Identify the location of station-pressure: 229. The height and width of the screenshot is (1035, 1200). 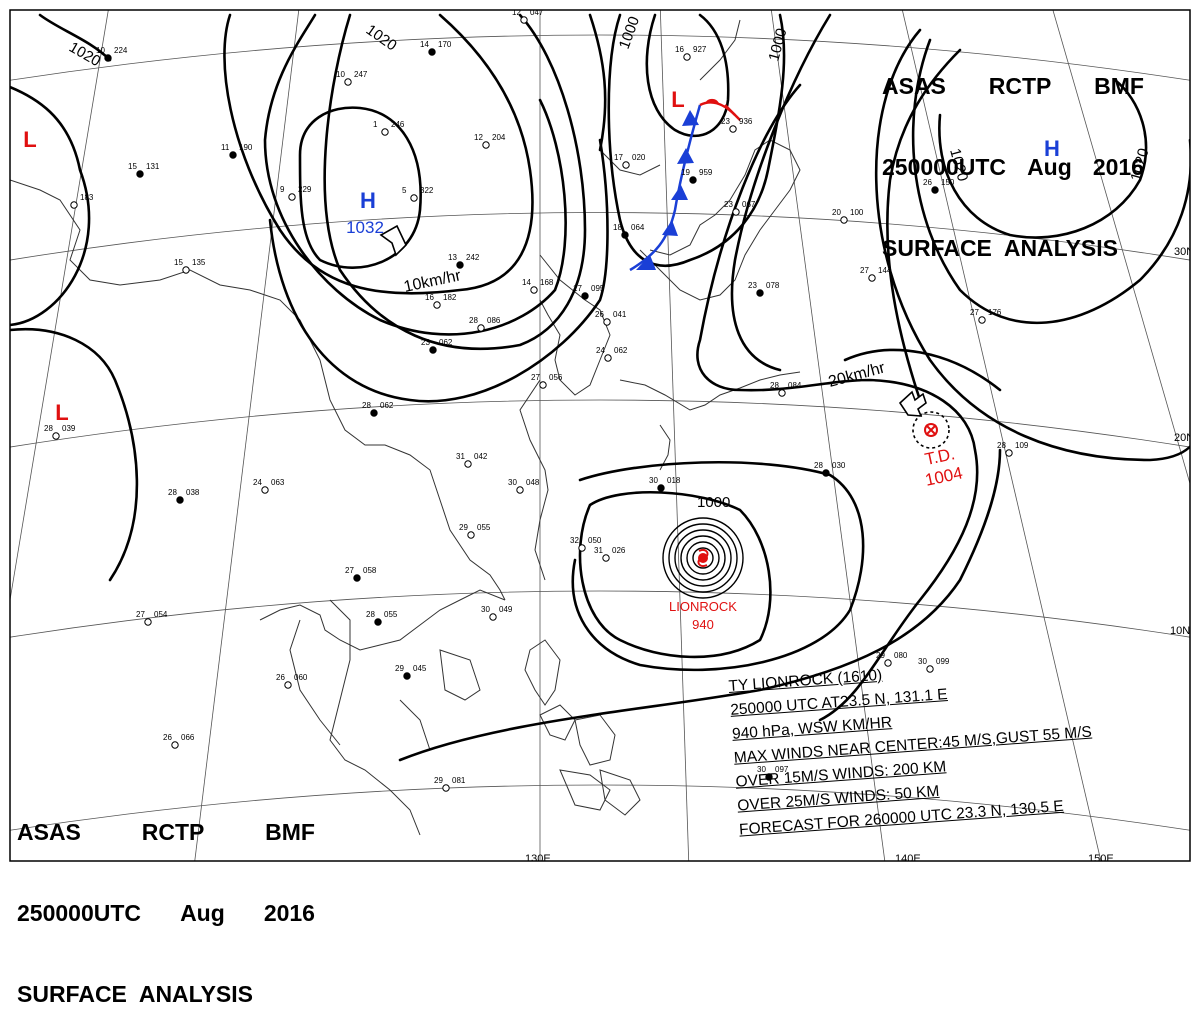
(305, 189).